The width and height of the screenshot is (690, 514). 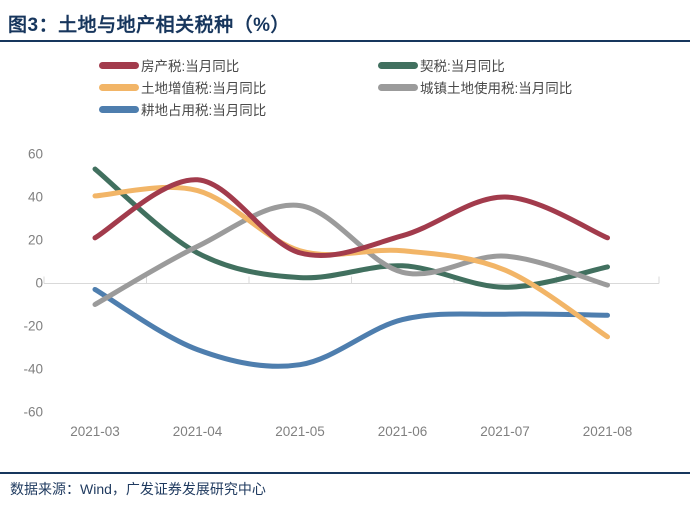 I want to click on legend-label: 城镇土地使用税:当月同比, so click(x=496, y=88).